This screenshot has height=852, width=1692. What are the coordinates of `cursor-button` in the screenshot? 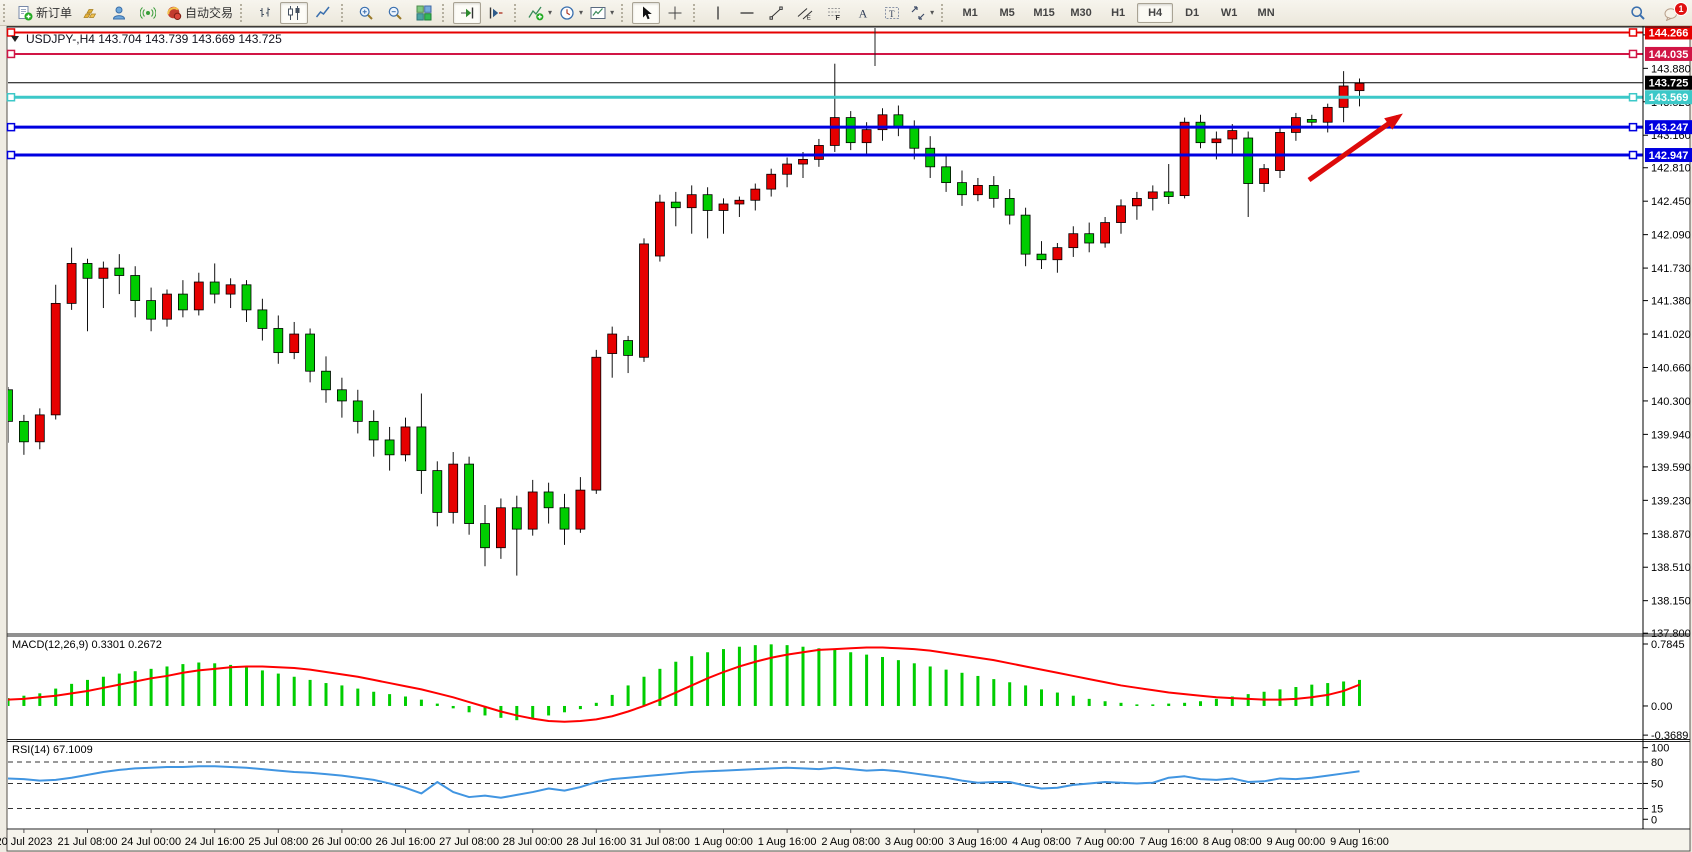 It's located at (646, 12).